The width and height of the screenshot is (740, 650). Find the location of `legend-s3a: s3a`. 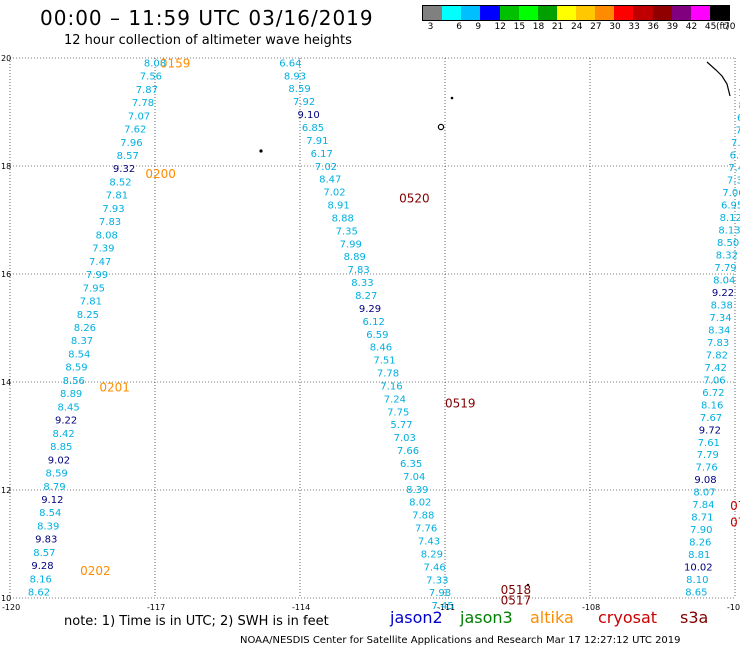

legend-s3a: s3a is located at coordinates (694, 617).